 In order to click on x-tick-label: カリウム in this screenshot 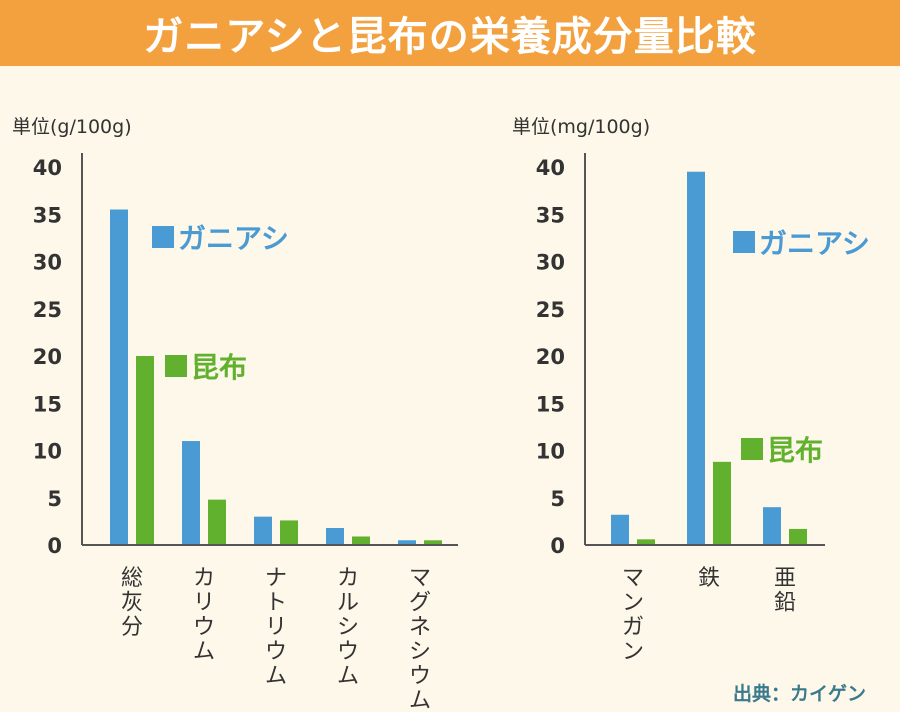, I will do `click(204, 615)`.